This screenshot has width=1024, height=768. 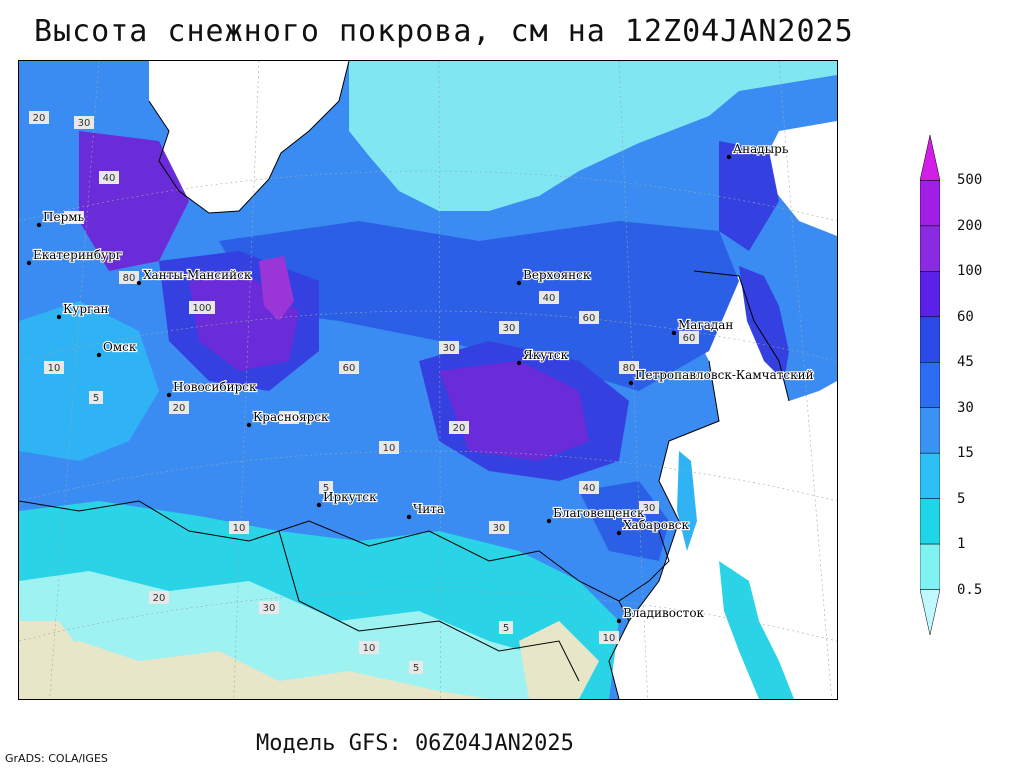 I want to click on city-label: Новосибирск, so click(x=215, y=387).